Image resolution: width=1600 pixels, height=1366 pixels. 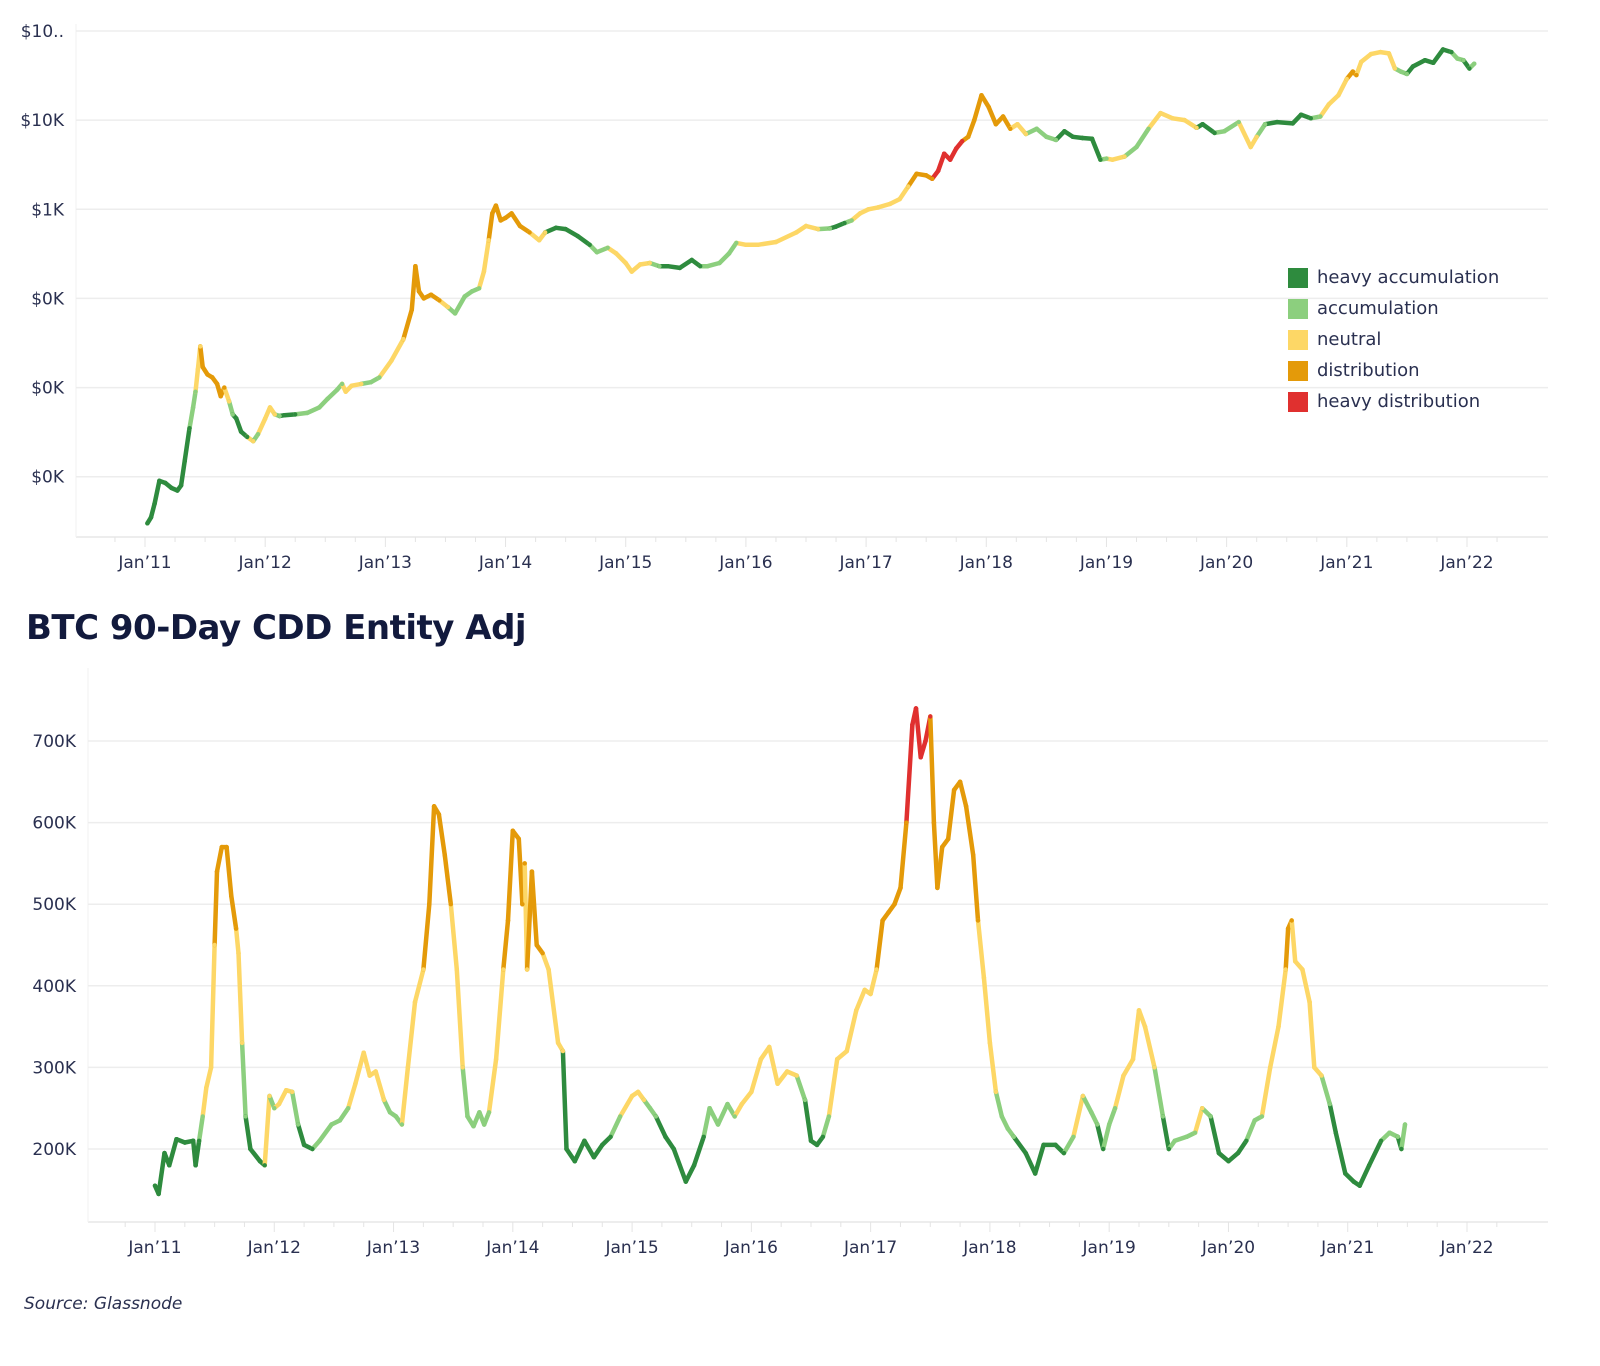 What do you see at coordinates (1393, 370) in the screenshot?
I see `legend-item-distribution: distribution` at bounding box center [1393, 370].